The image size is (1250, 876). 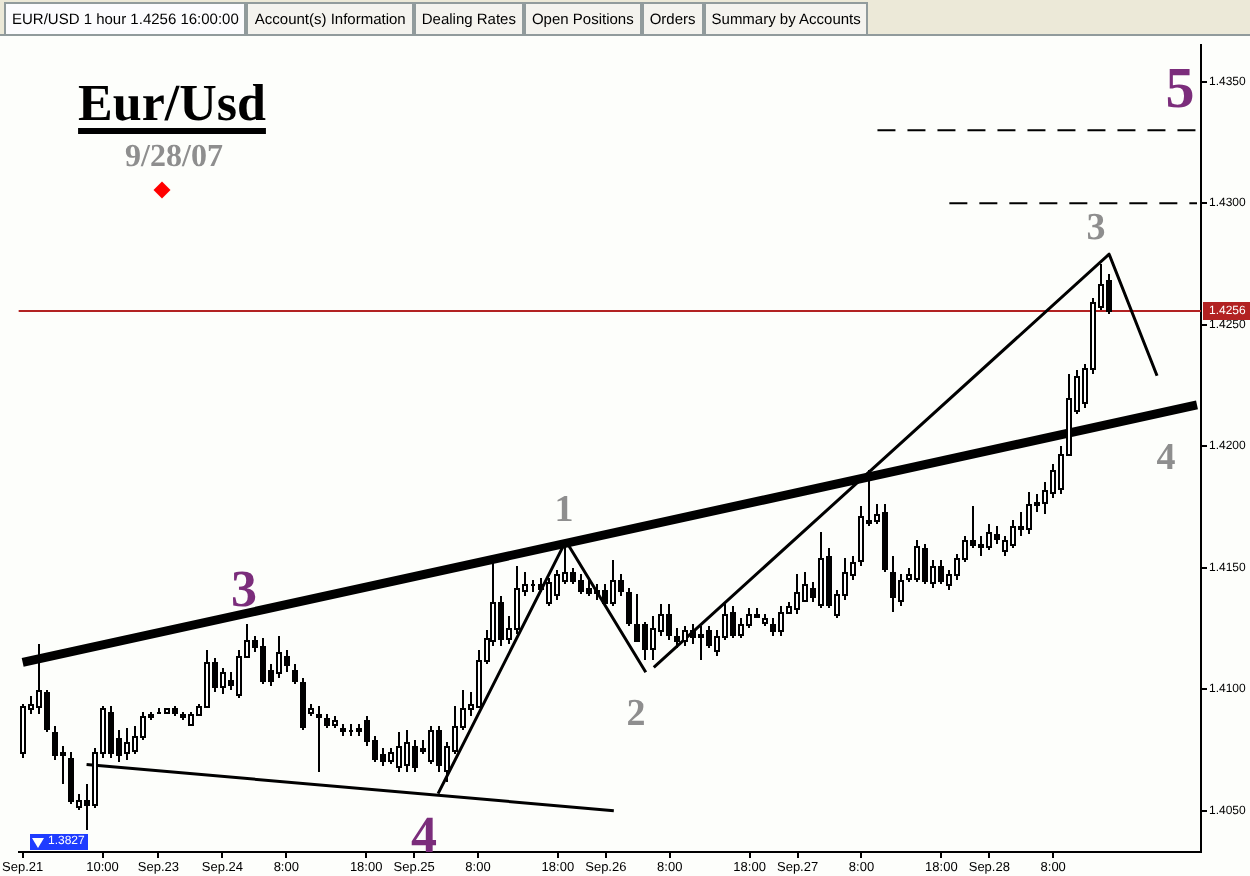 What do you see at coordinates (174, 157) in the screenshot?
I see `text: 9/28/07` at bounding box center [174, 157].